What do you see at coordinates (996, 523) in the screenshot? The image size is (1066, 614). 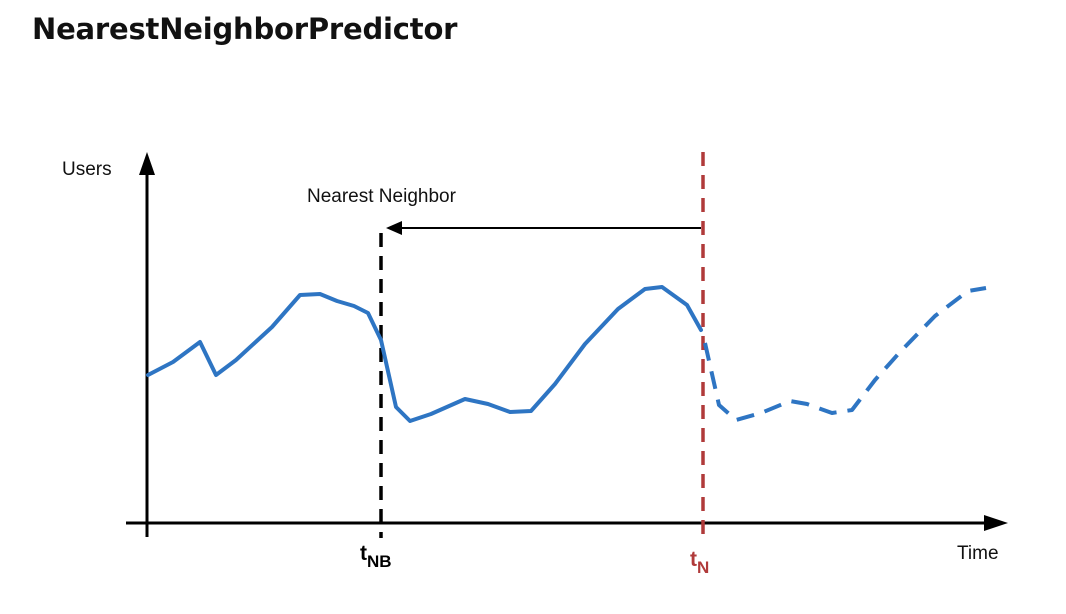 I see `x-axis-arrowhead` at bounding box center [996, 523].